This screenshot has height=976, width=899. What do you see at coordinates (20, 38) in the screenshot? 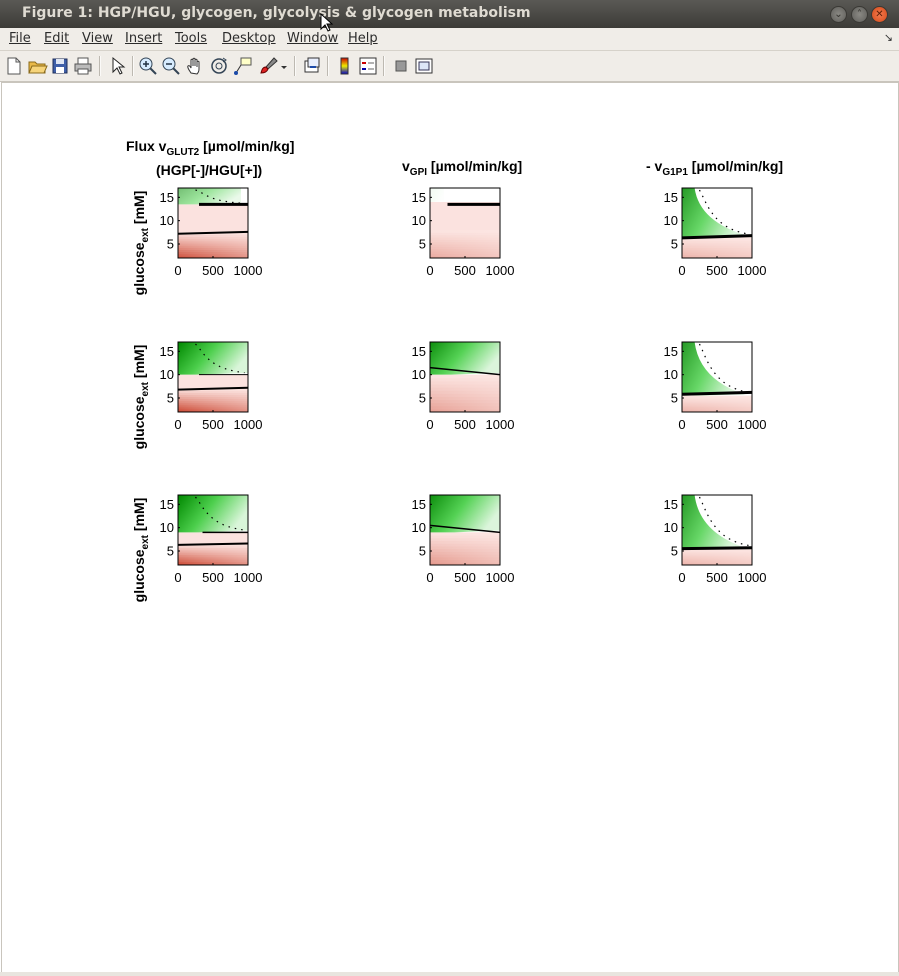
I see `menu-file: File` at bounding box center [20, 38].